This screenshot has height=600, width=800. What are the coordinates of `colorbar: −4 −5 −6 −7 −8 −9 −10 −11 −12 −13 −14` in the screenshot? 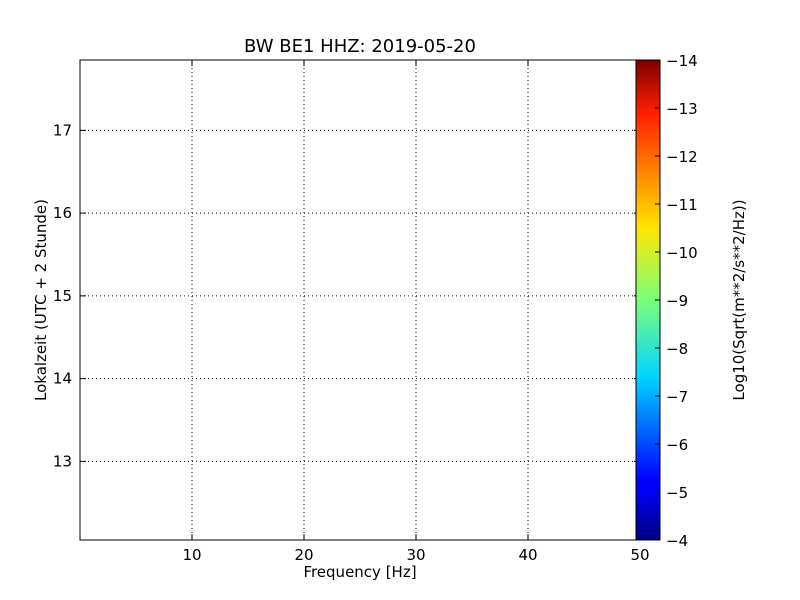 It's located at (666, 301).